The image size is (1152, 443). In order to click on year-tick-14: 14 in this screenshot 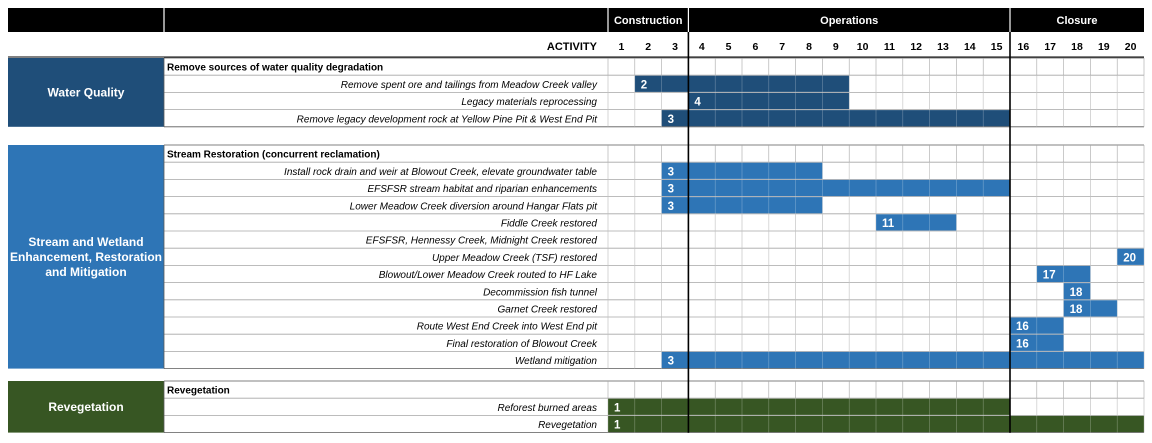, I will do `click(970, 47)`.